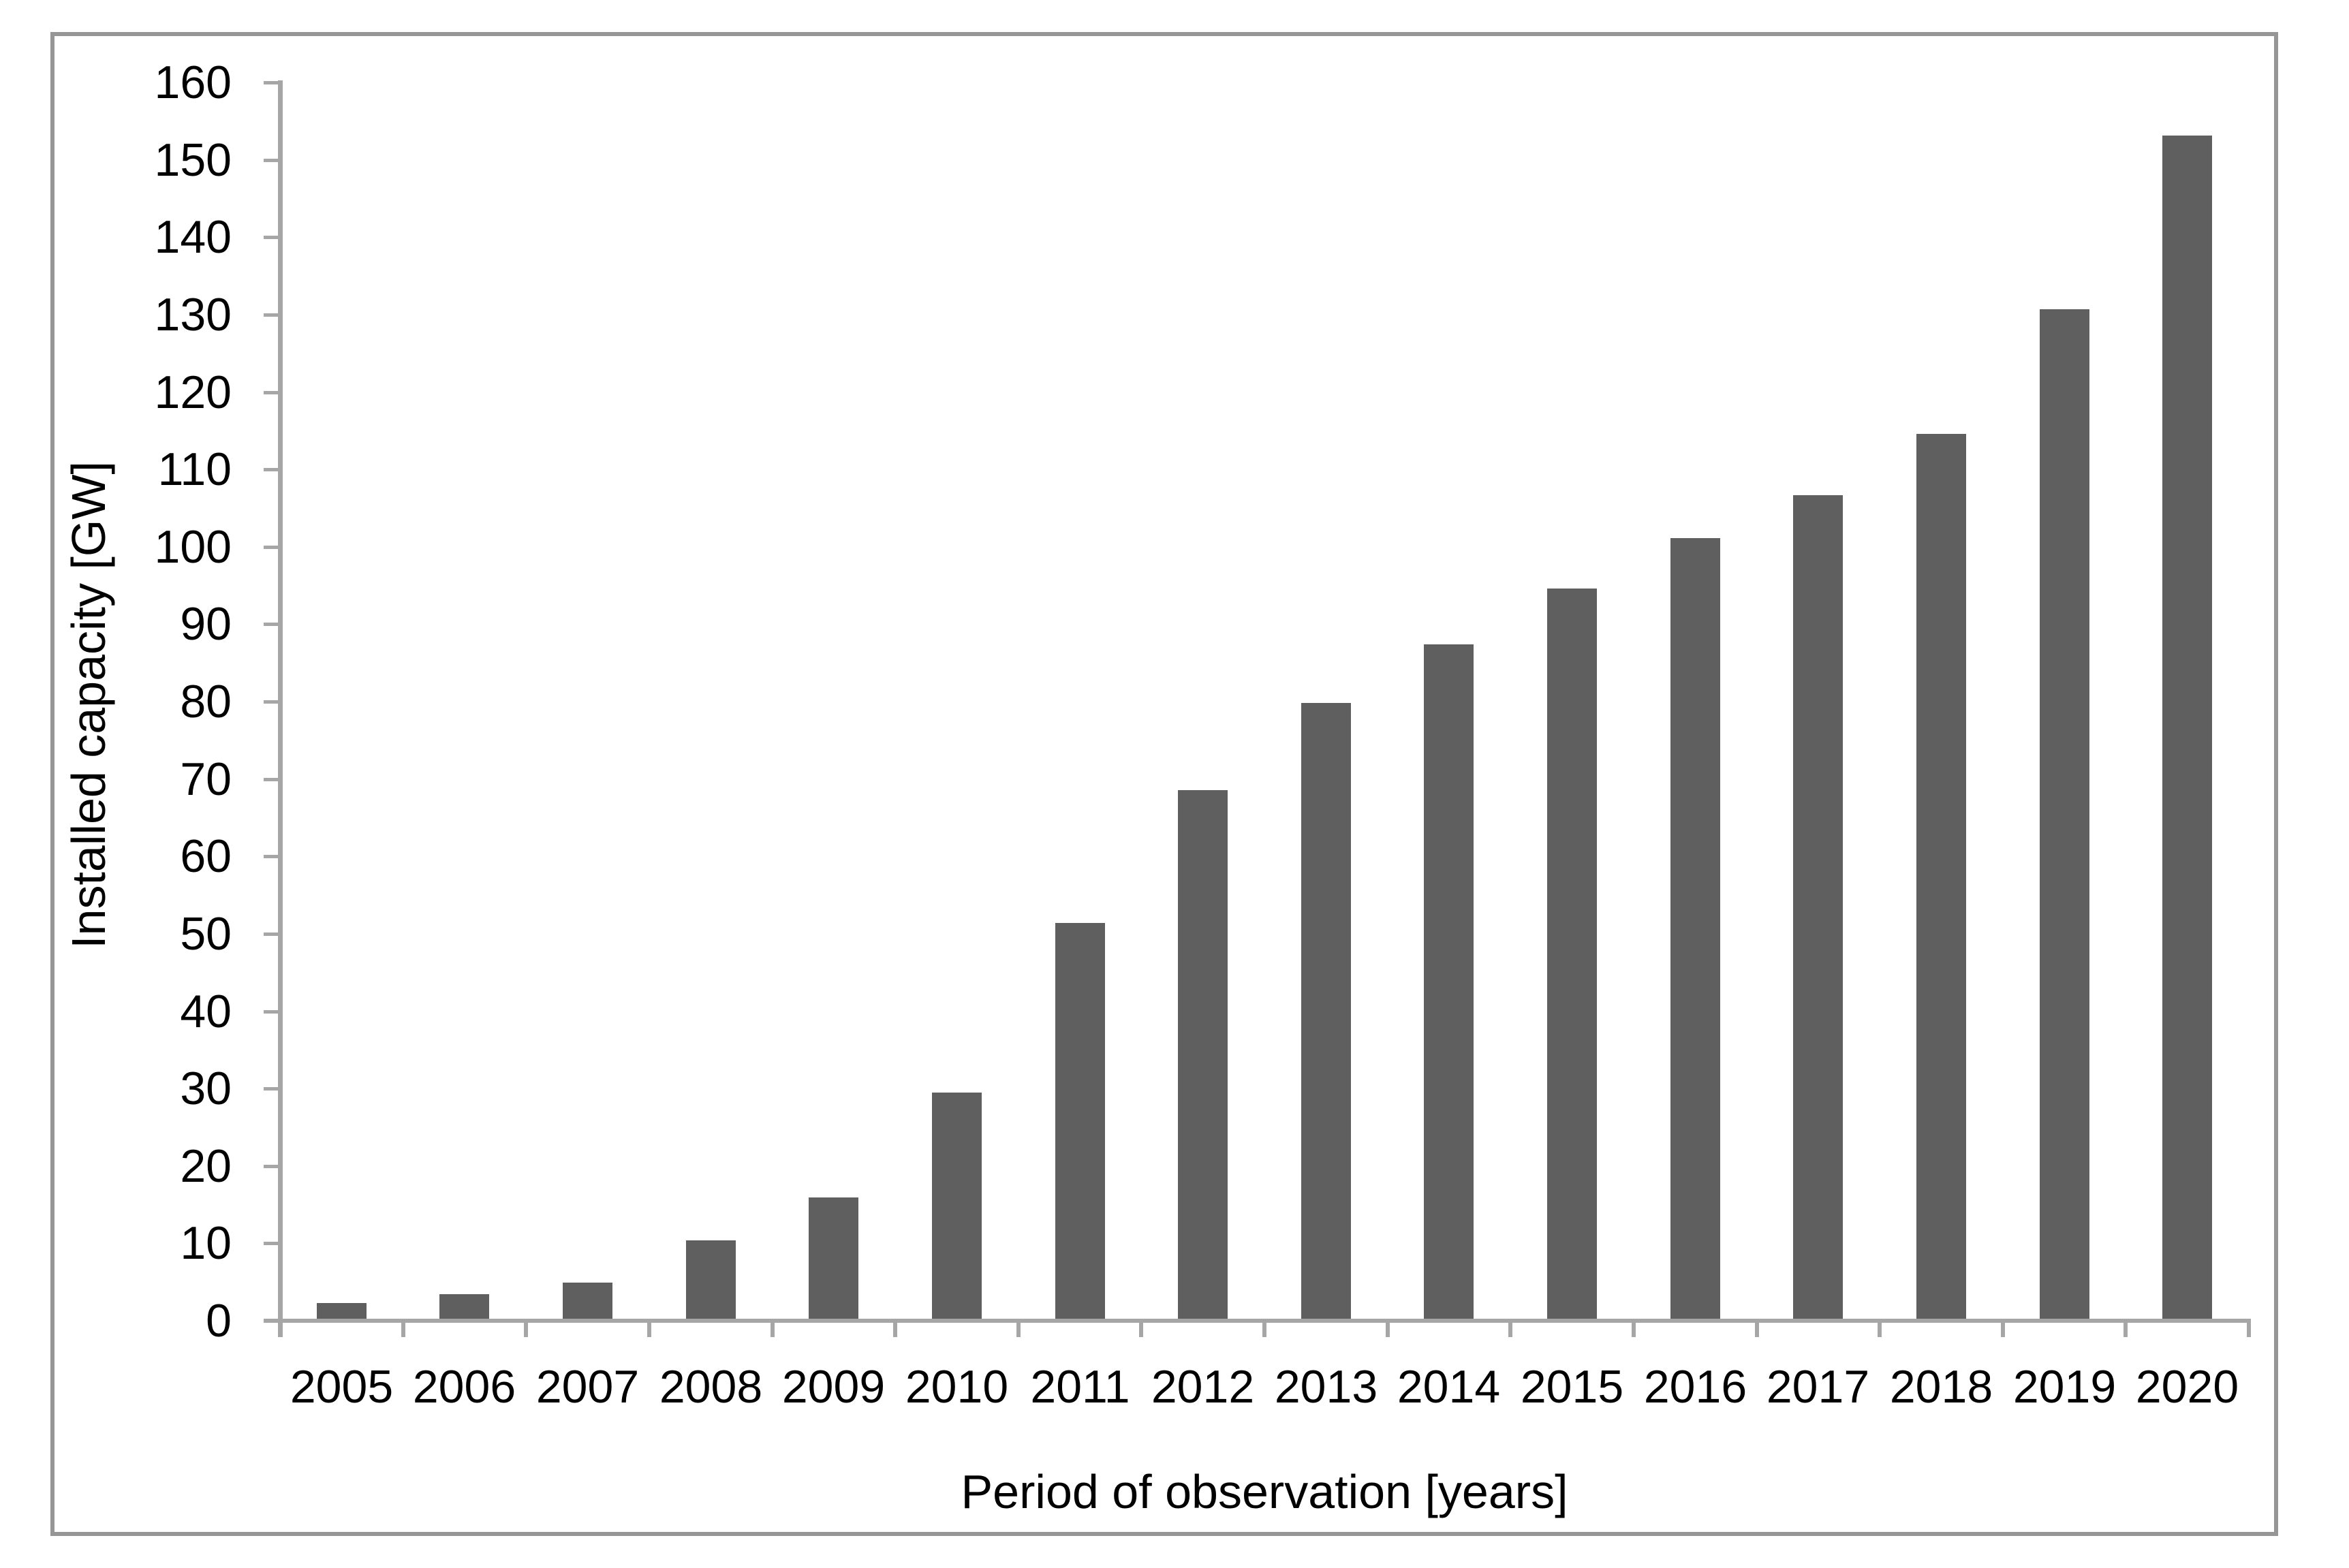 This screenshot has width=2349, height=1568. What do you see at coordinates (206, 934) in the screenshot?
I see `y-tick-label: 50` at bounding box center [206, 934].